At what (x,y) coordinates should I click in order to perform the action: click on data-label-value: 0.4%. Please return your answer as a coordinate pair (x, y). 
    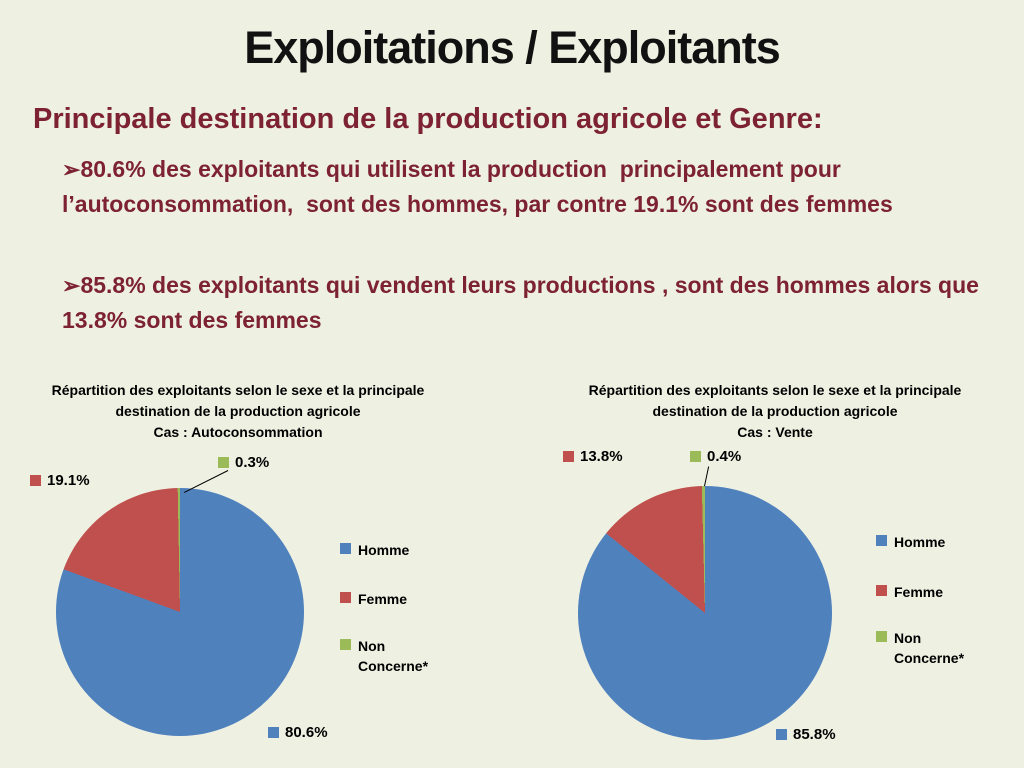
    Looking at the image, I should click on (724, 456).